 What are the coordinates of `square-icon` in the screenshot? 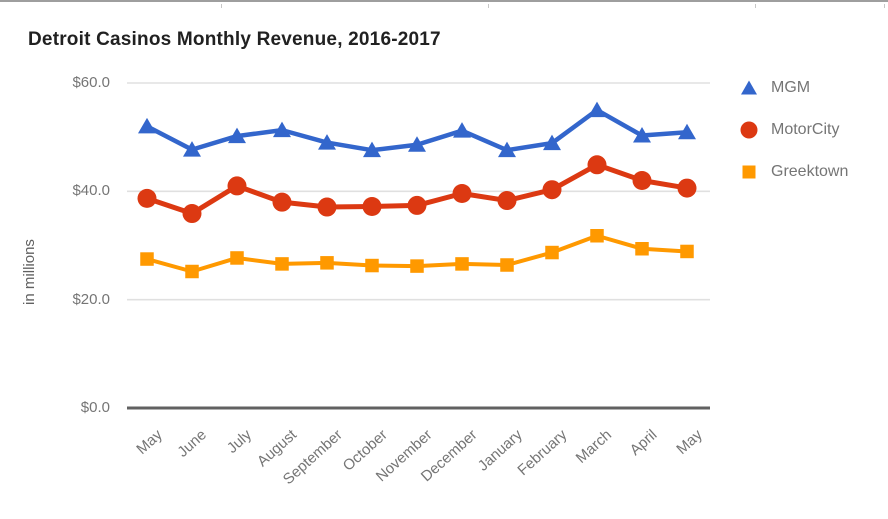 It's located at (749, 172).